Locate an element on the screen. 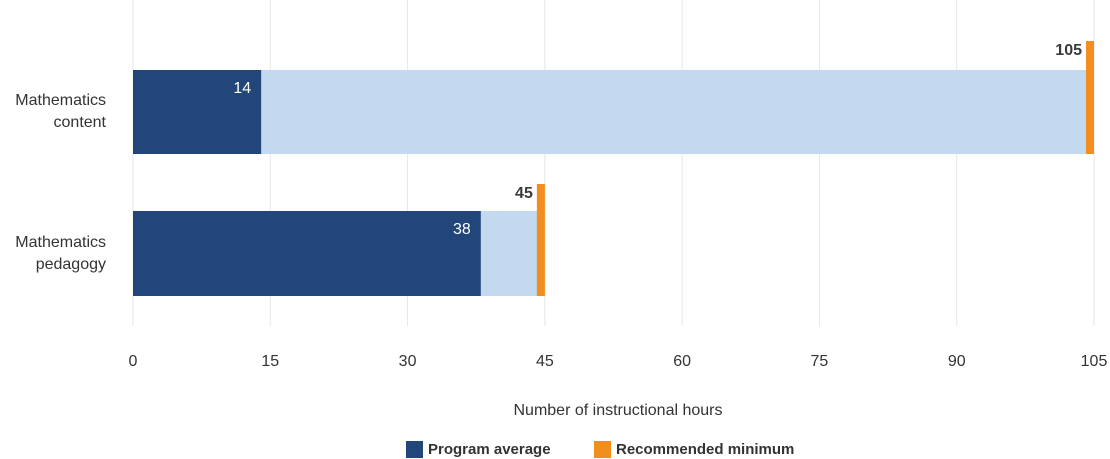 The width and height of the screenshot is (1110, 459). x-tick-label: 105 is located at coordinates (1094, 361).